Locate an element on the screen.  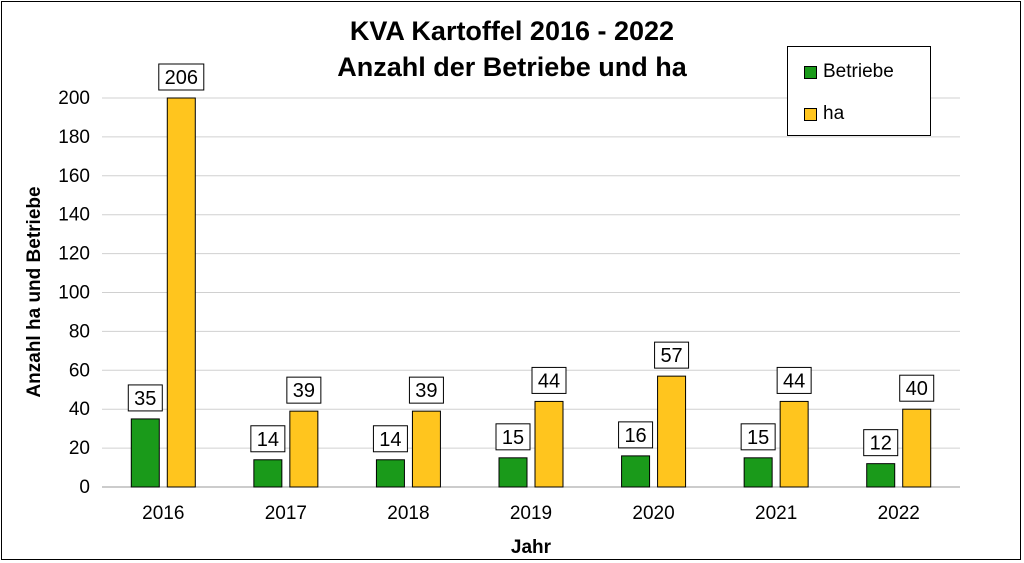
x-tick-label: 2019 is located at coordinates (531, 513).